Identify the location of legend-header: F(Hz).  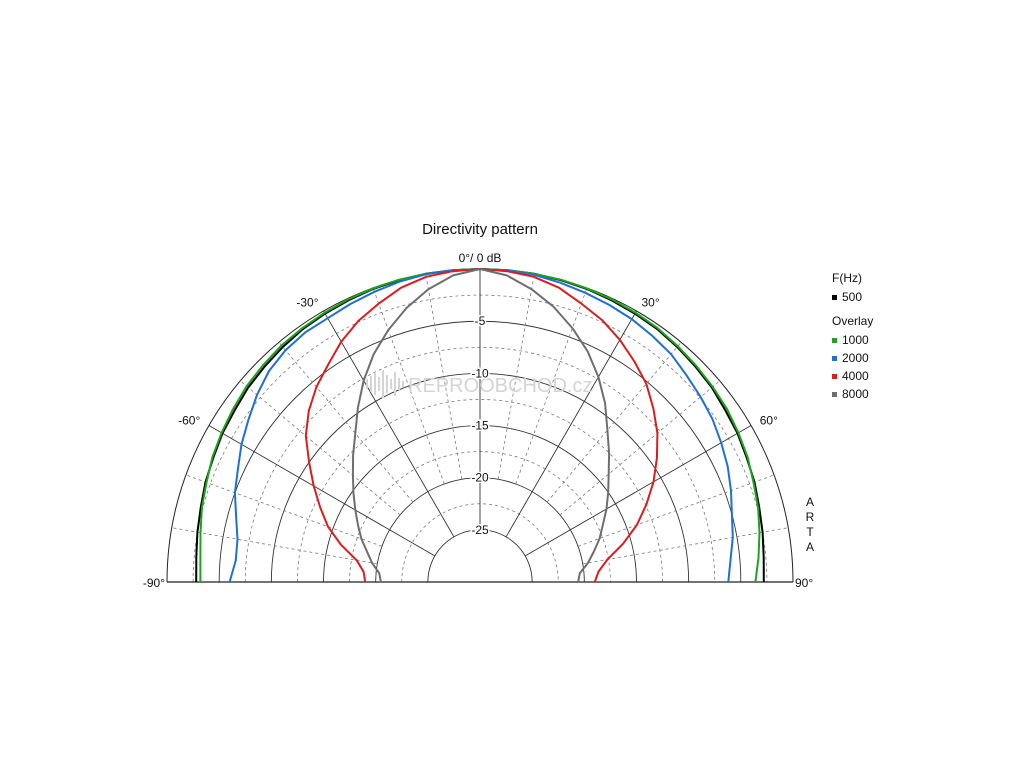
(847, 278).